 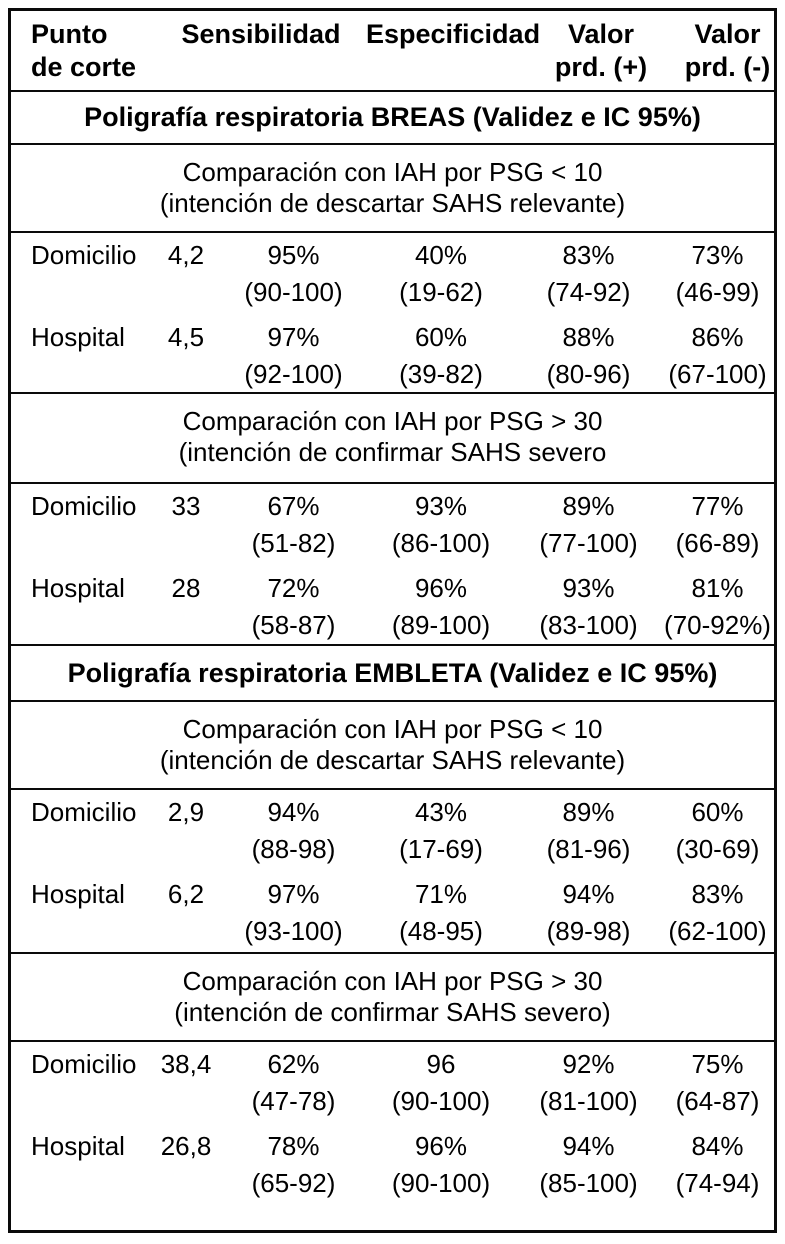 I want to click on sensitivity-value: 67%, so click(x=293, y=506).